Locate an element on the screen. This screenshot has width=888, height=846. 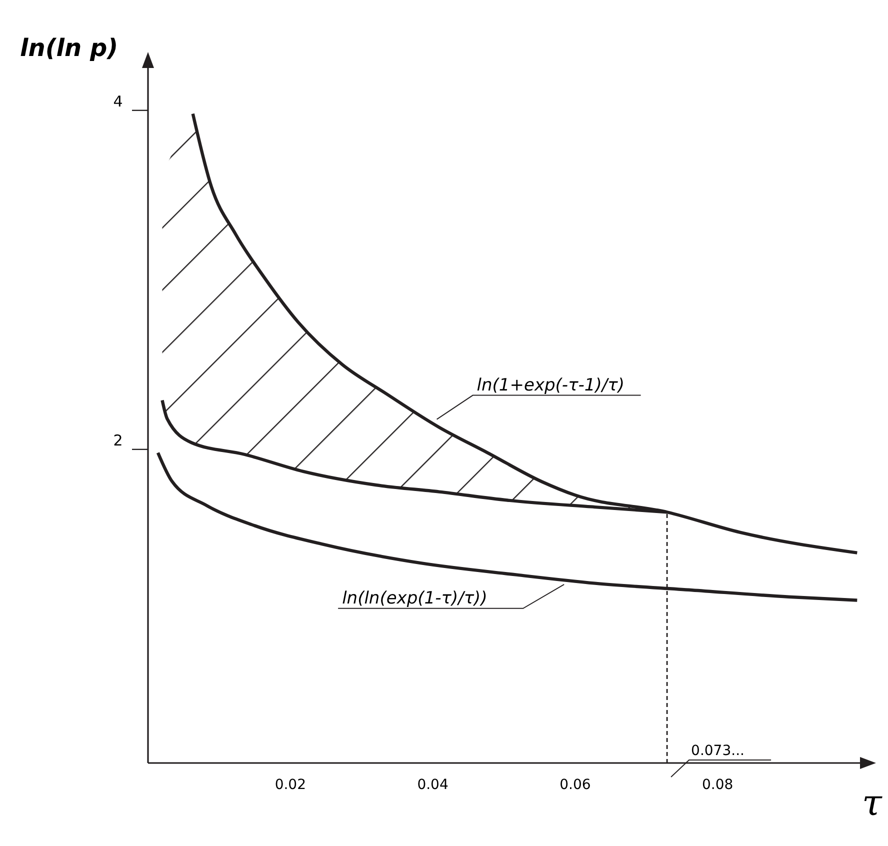
text: ln(1+exp(-τ-1)/τ) is located at coordinates (550, 385).